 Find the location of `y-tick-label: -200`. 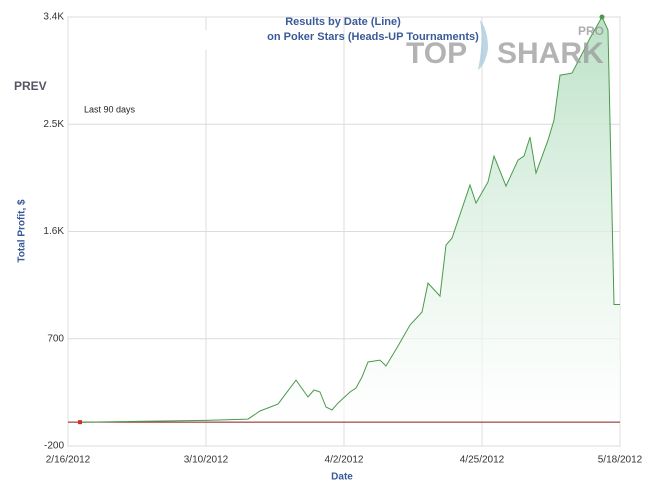

y-tick-label: -200 is located at coordinates (54, 446).